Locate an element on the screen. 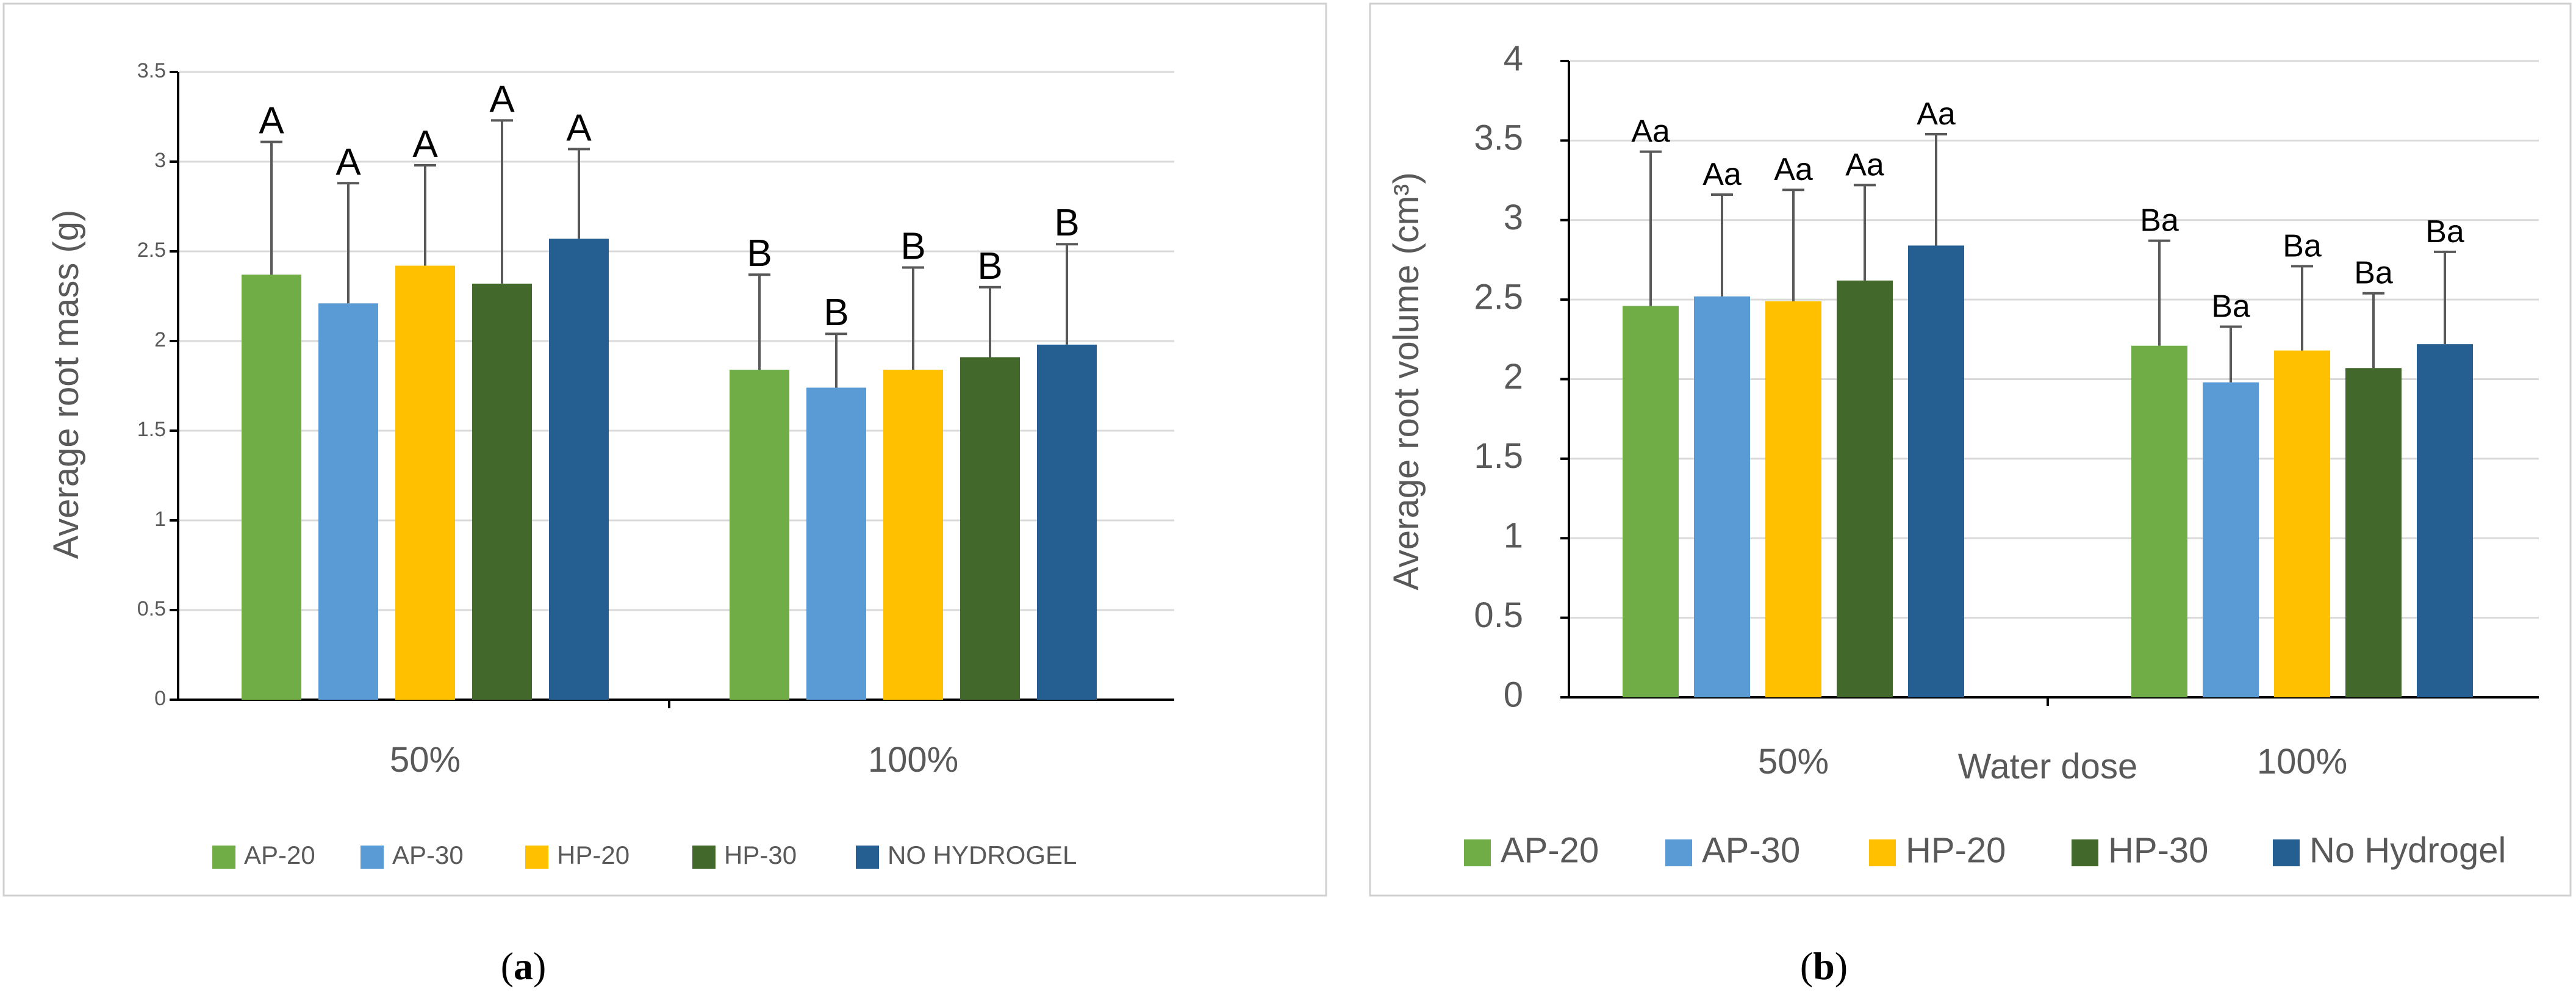  y-axis-title: Average root volume (cm³) is located at coordinates (1407, 381).